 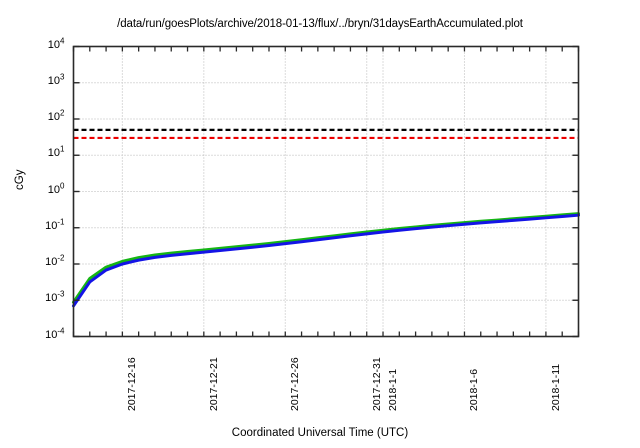 What do you see at coordinates (62, 149) in the screenshot?
I see `y-tick-exponent: 1` at bounding box center [62, 149].